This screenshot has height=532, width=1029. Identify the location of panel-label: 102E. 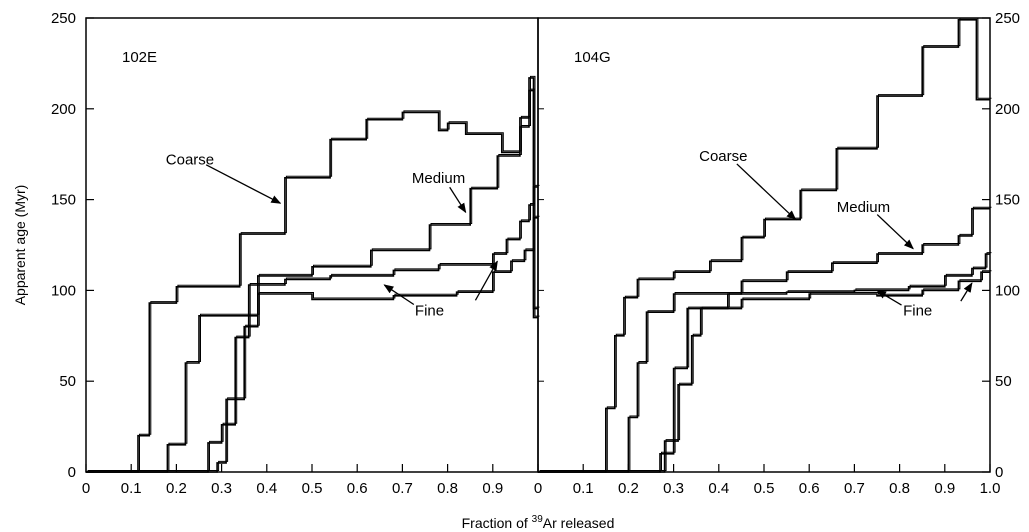
(139, 57).